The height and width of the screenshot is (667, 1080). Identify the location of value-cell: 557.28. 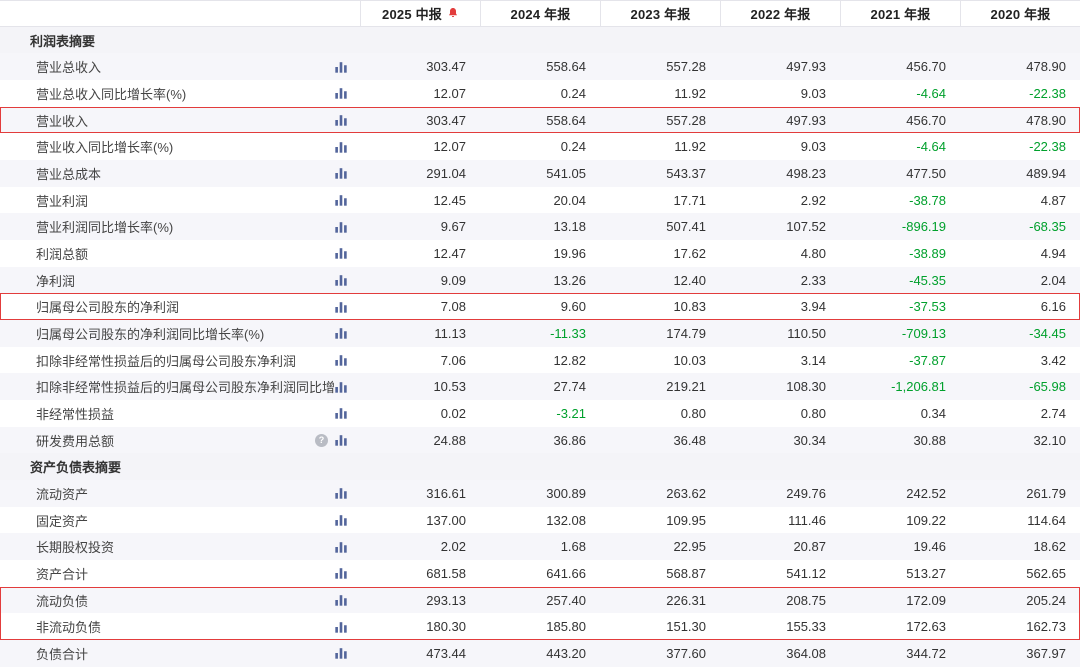
(686, 67).